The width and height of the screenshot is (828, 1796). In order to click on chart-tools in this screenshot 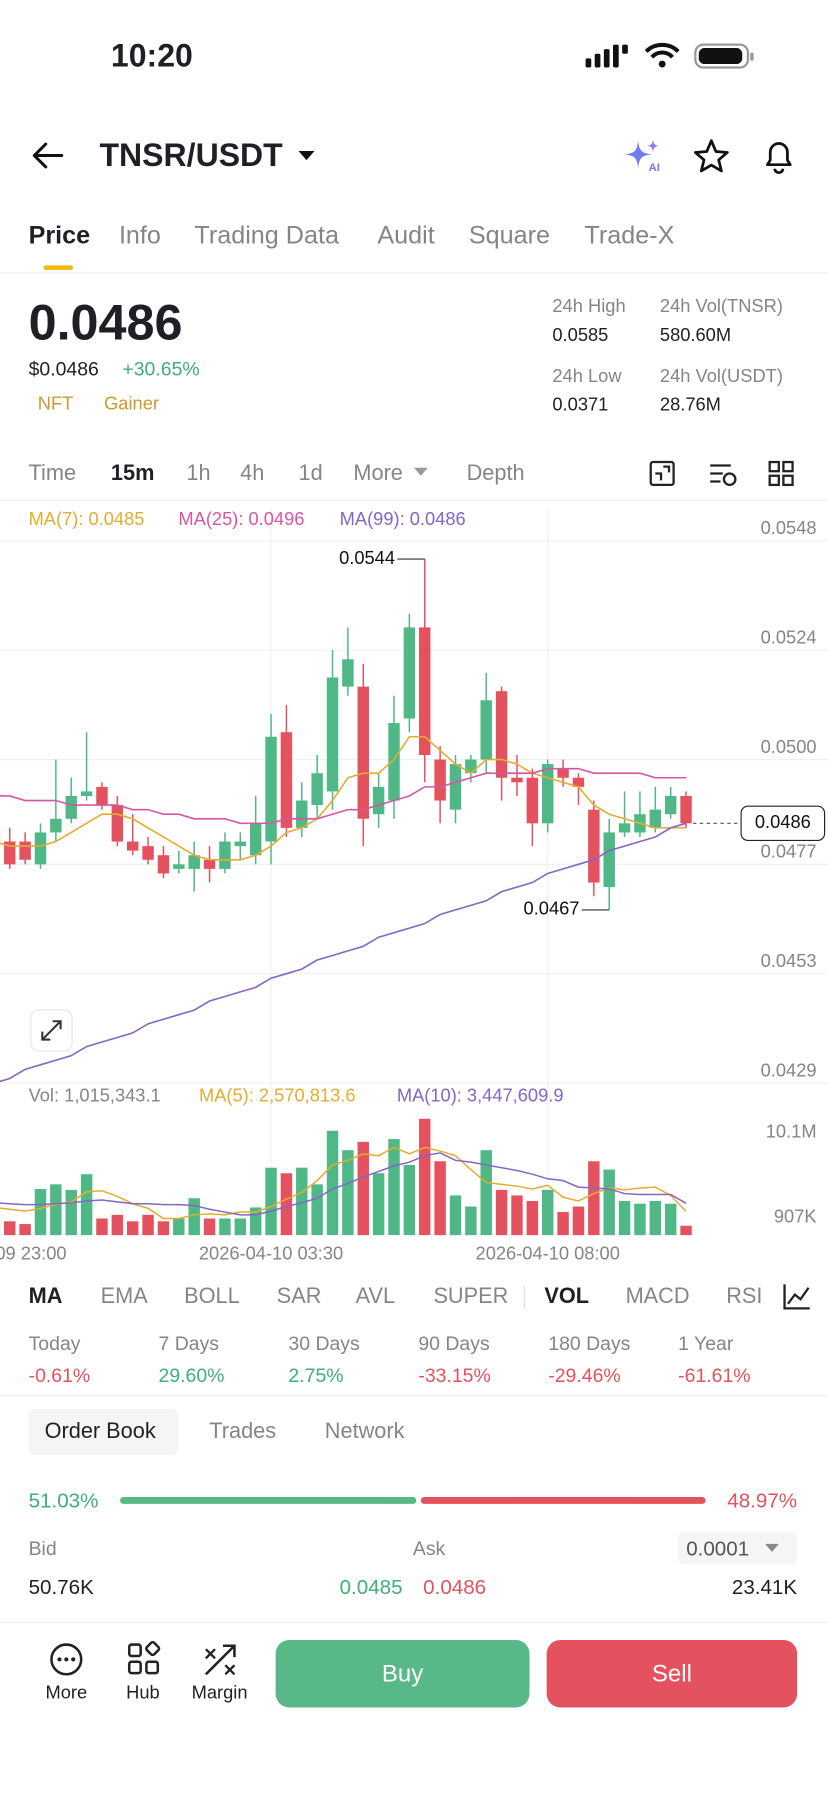, I will do `click(722, 475)`.